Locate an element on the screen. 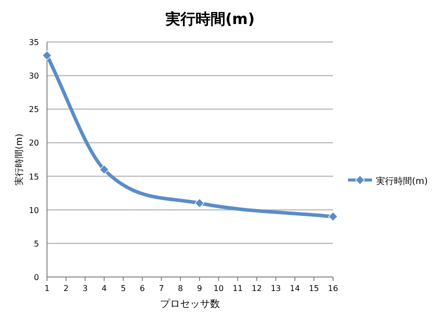 This screenshot has height=322, width=442. y-tick-label: 30 is located at coordinates (33, 76).